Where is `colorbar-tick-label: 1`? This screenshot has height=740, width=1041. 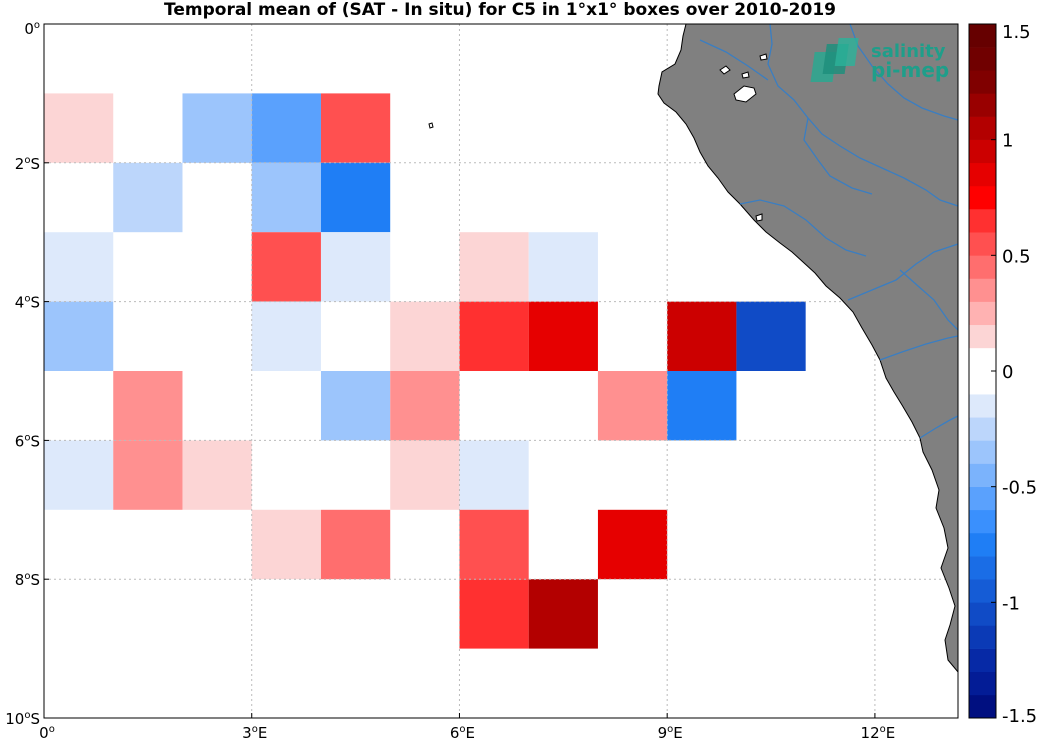
colorbar-tick-label: 1 is located at coordinates (1007, 141).